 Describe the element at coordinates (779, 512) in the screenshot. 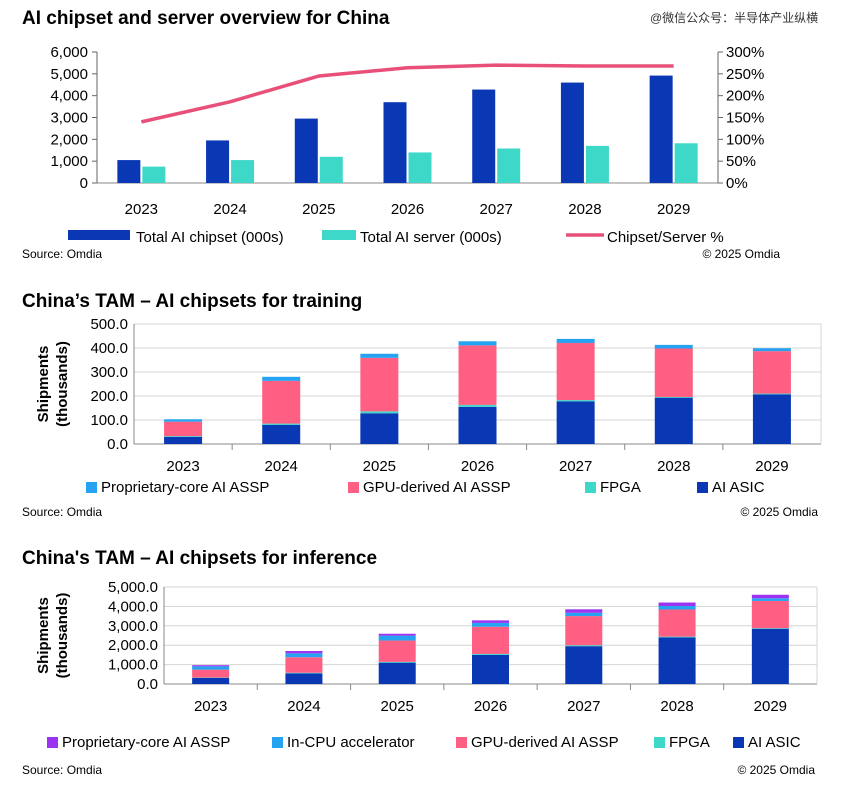

I see `copyright-text: © 2025 Omdia` at that location.